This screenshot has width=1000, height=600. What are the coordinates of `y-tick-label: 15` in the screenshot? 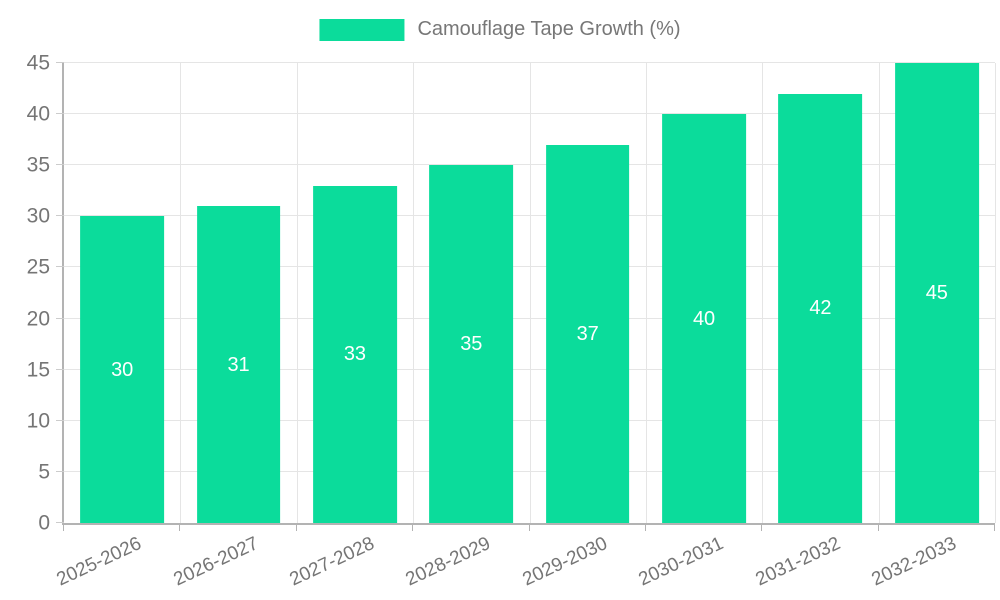 It's located at (38, 370).